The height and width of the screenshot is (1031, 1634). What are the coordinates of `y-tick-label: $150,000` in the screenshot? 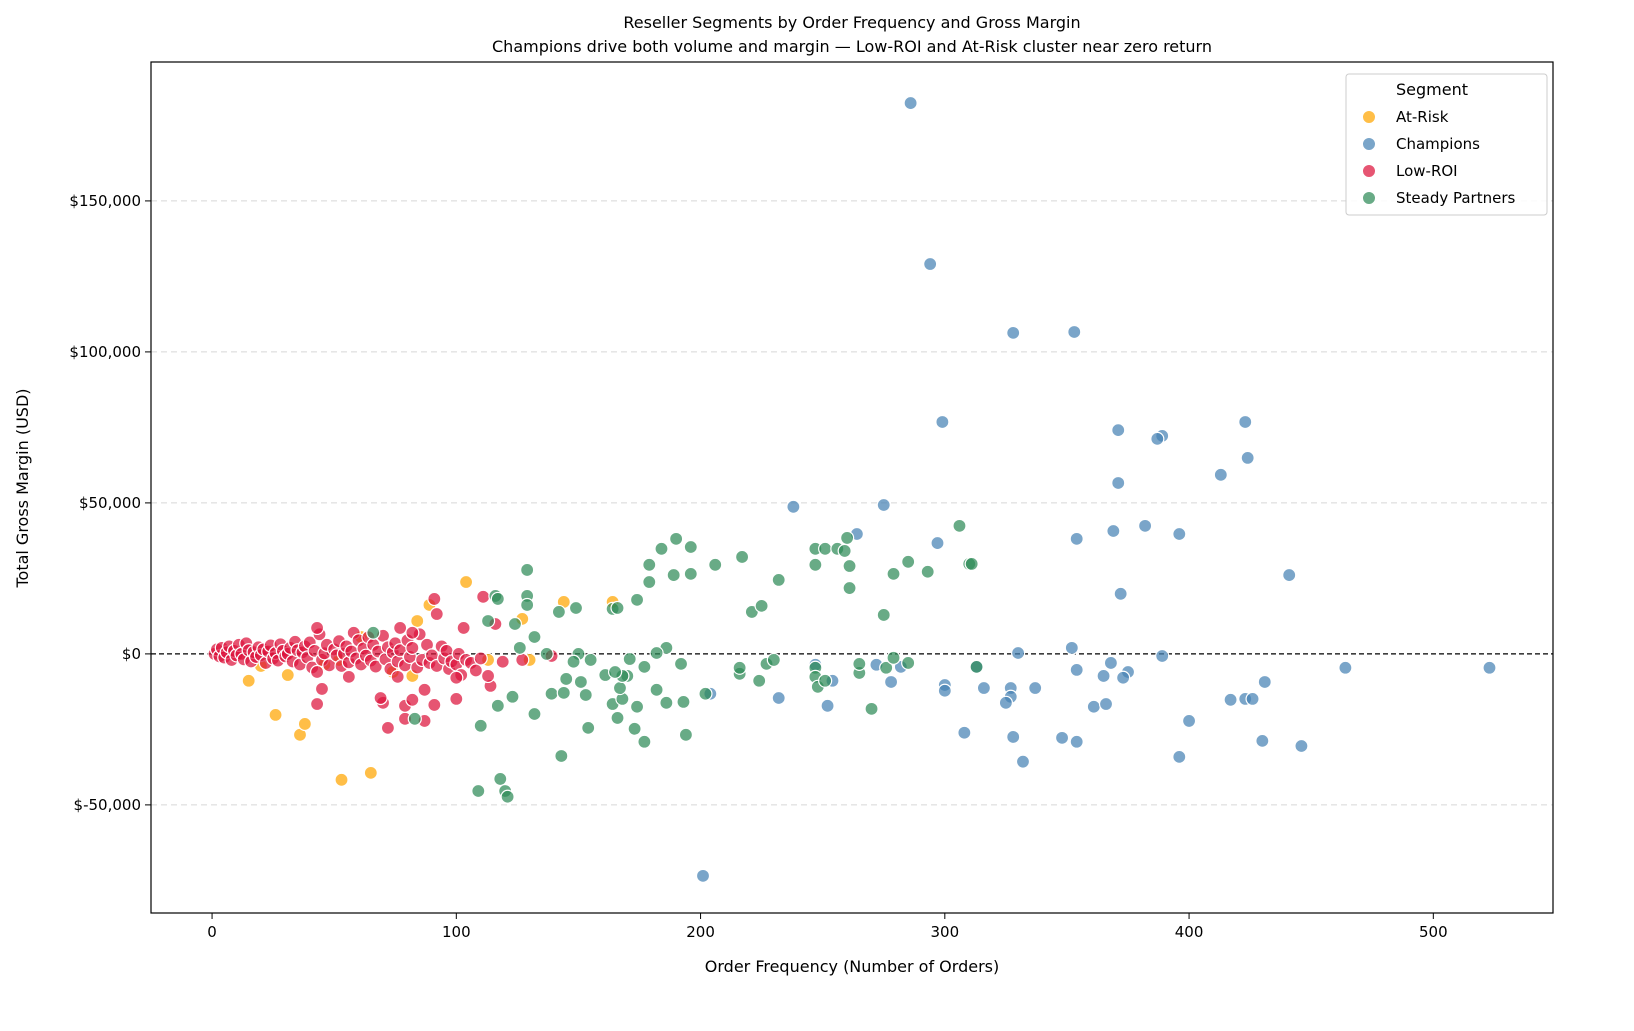 It's located at (105, 201).